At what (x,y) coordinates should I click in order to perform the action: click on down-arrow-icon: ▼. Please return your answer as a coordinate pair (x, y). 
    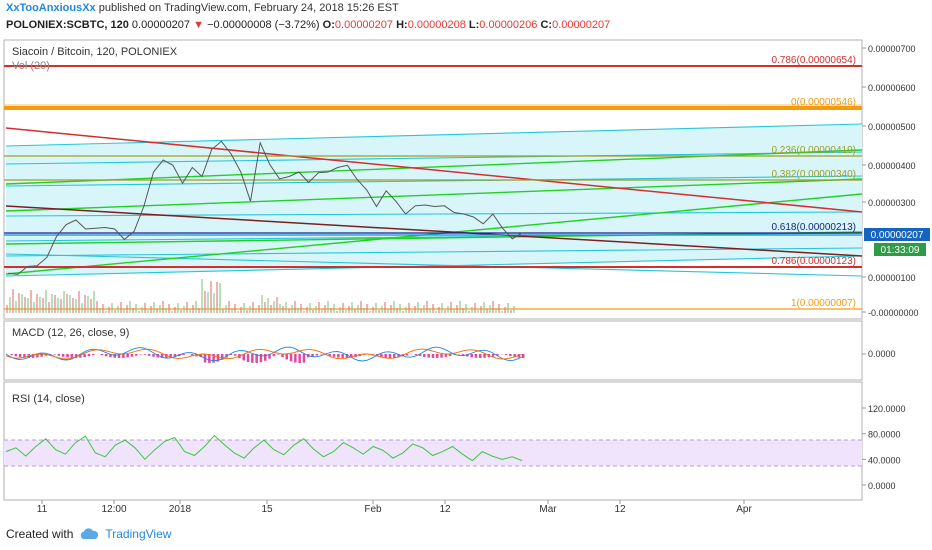
    Looking at the image, I should click on (198, 25).